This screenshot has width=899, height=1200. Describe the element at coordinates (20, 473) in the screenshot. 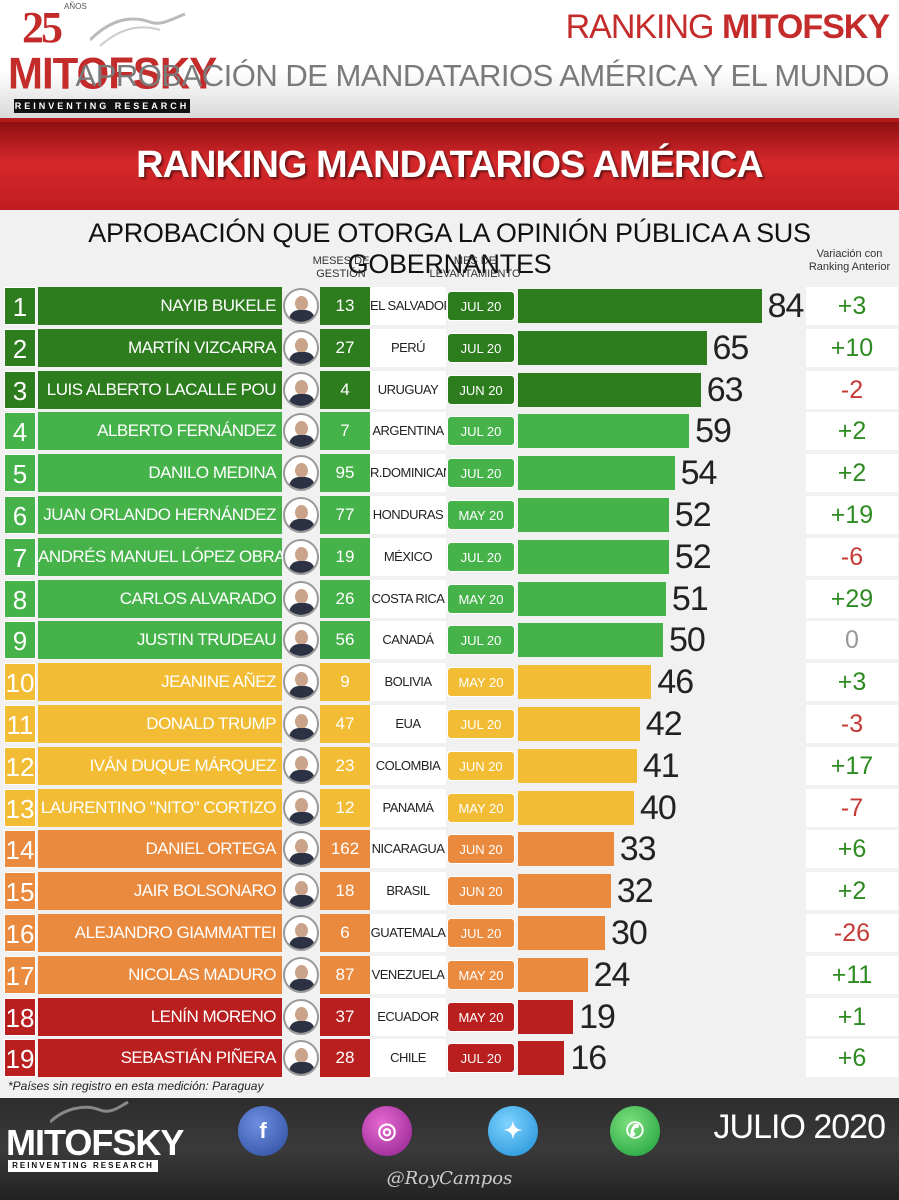

I see `rank-number: 5` at that location.